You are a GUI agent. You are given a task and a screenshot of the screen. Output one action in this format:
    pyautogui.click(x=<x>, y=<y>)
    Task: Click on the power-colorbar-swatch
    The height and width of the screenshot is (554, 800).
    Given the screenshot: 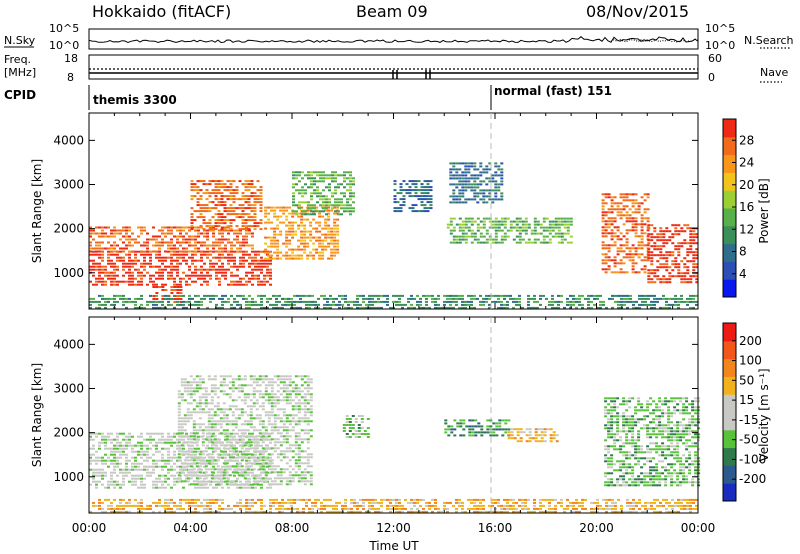 What is the action you would take?
    pyautogui.click(x=729, y=288)
    